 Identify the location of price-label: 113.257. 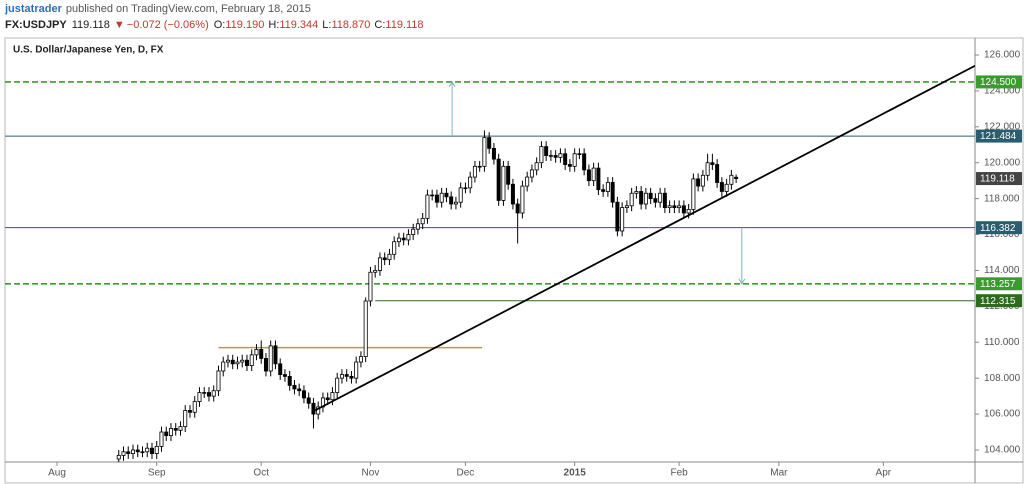
(998, 284).